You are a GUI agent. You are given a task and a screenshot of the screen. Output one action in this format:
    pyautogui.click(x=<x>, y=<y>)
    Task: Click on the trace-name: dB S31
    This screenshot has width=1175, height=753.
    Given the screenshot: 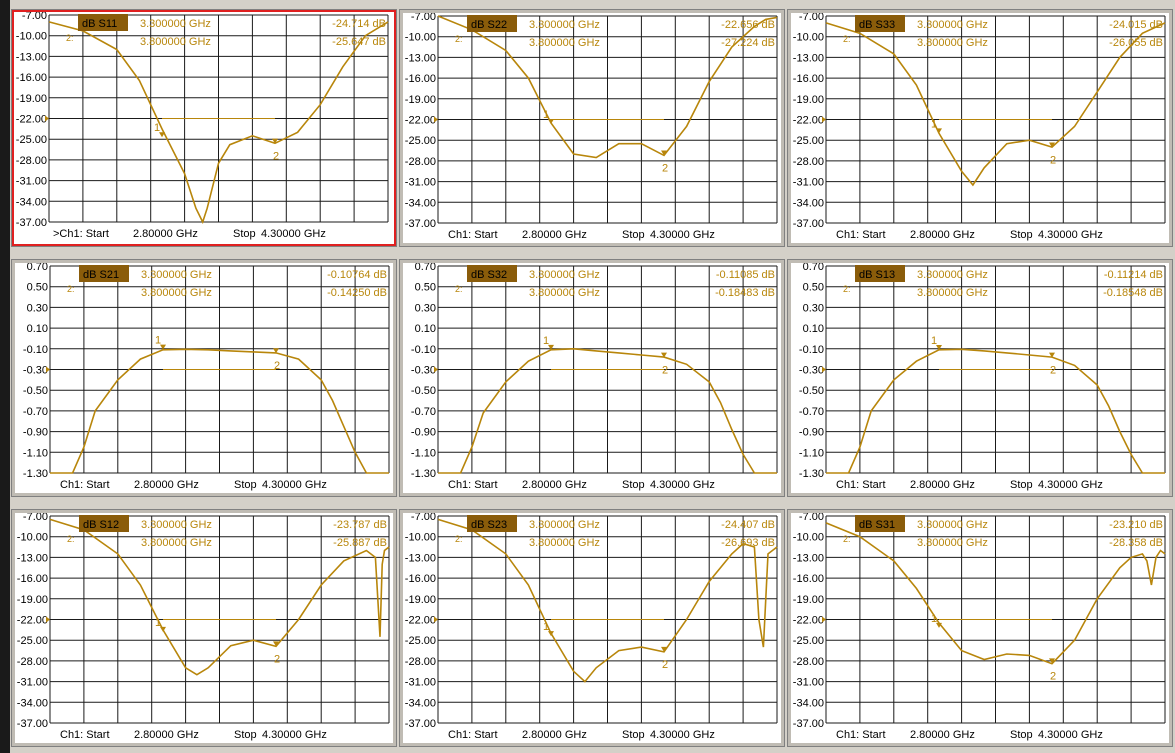 What is the action you would take?
    pyautogui.click(x=877, y=525)
    